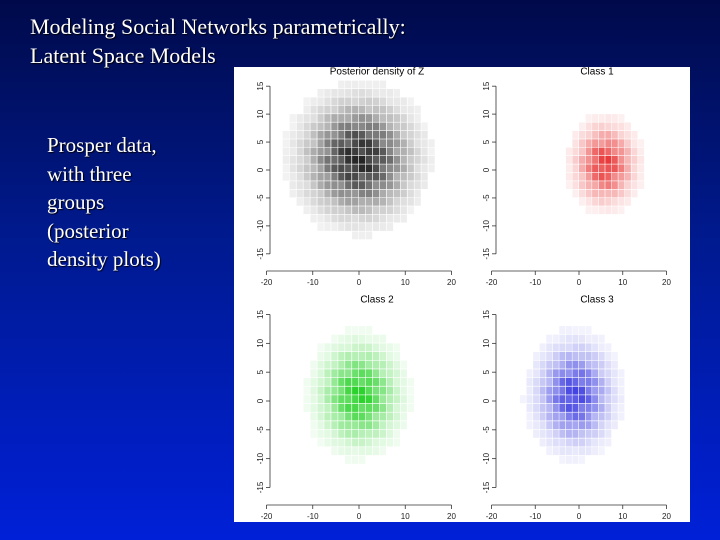  What do you see at coordinates (218, 26) in the screenshot?
I see `slide-title-line-1: Modeling Social Networks parametrically:` at bounding box center [218, 26].